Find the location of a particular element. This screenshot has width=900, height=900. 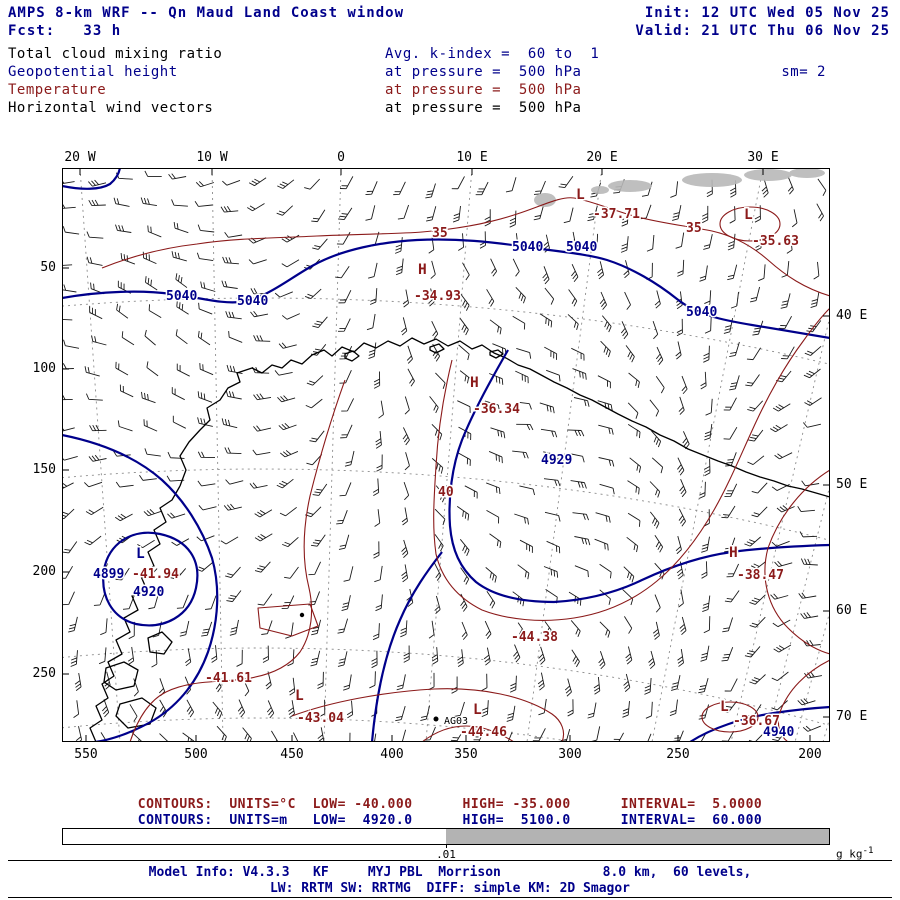

field-temp-level: at pressure = 500 hPa is located at coordinates (483, 90).